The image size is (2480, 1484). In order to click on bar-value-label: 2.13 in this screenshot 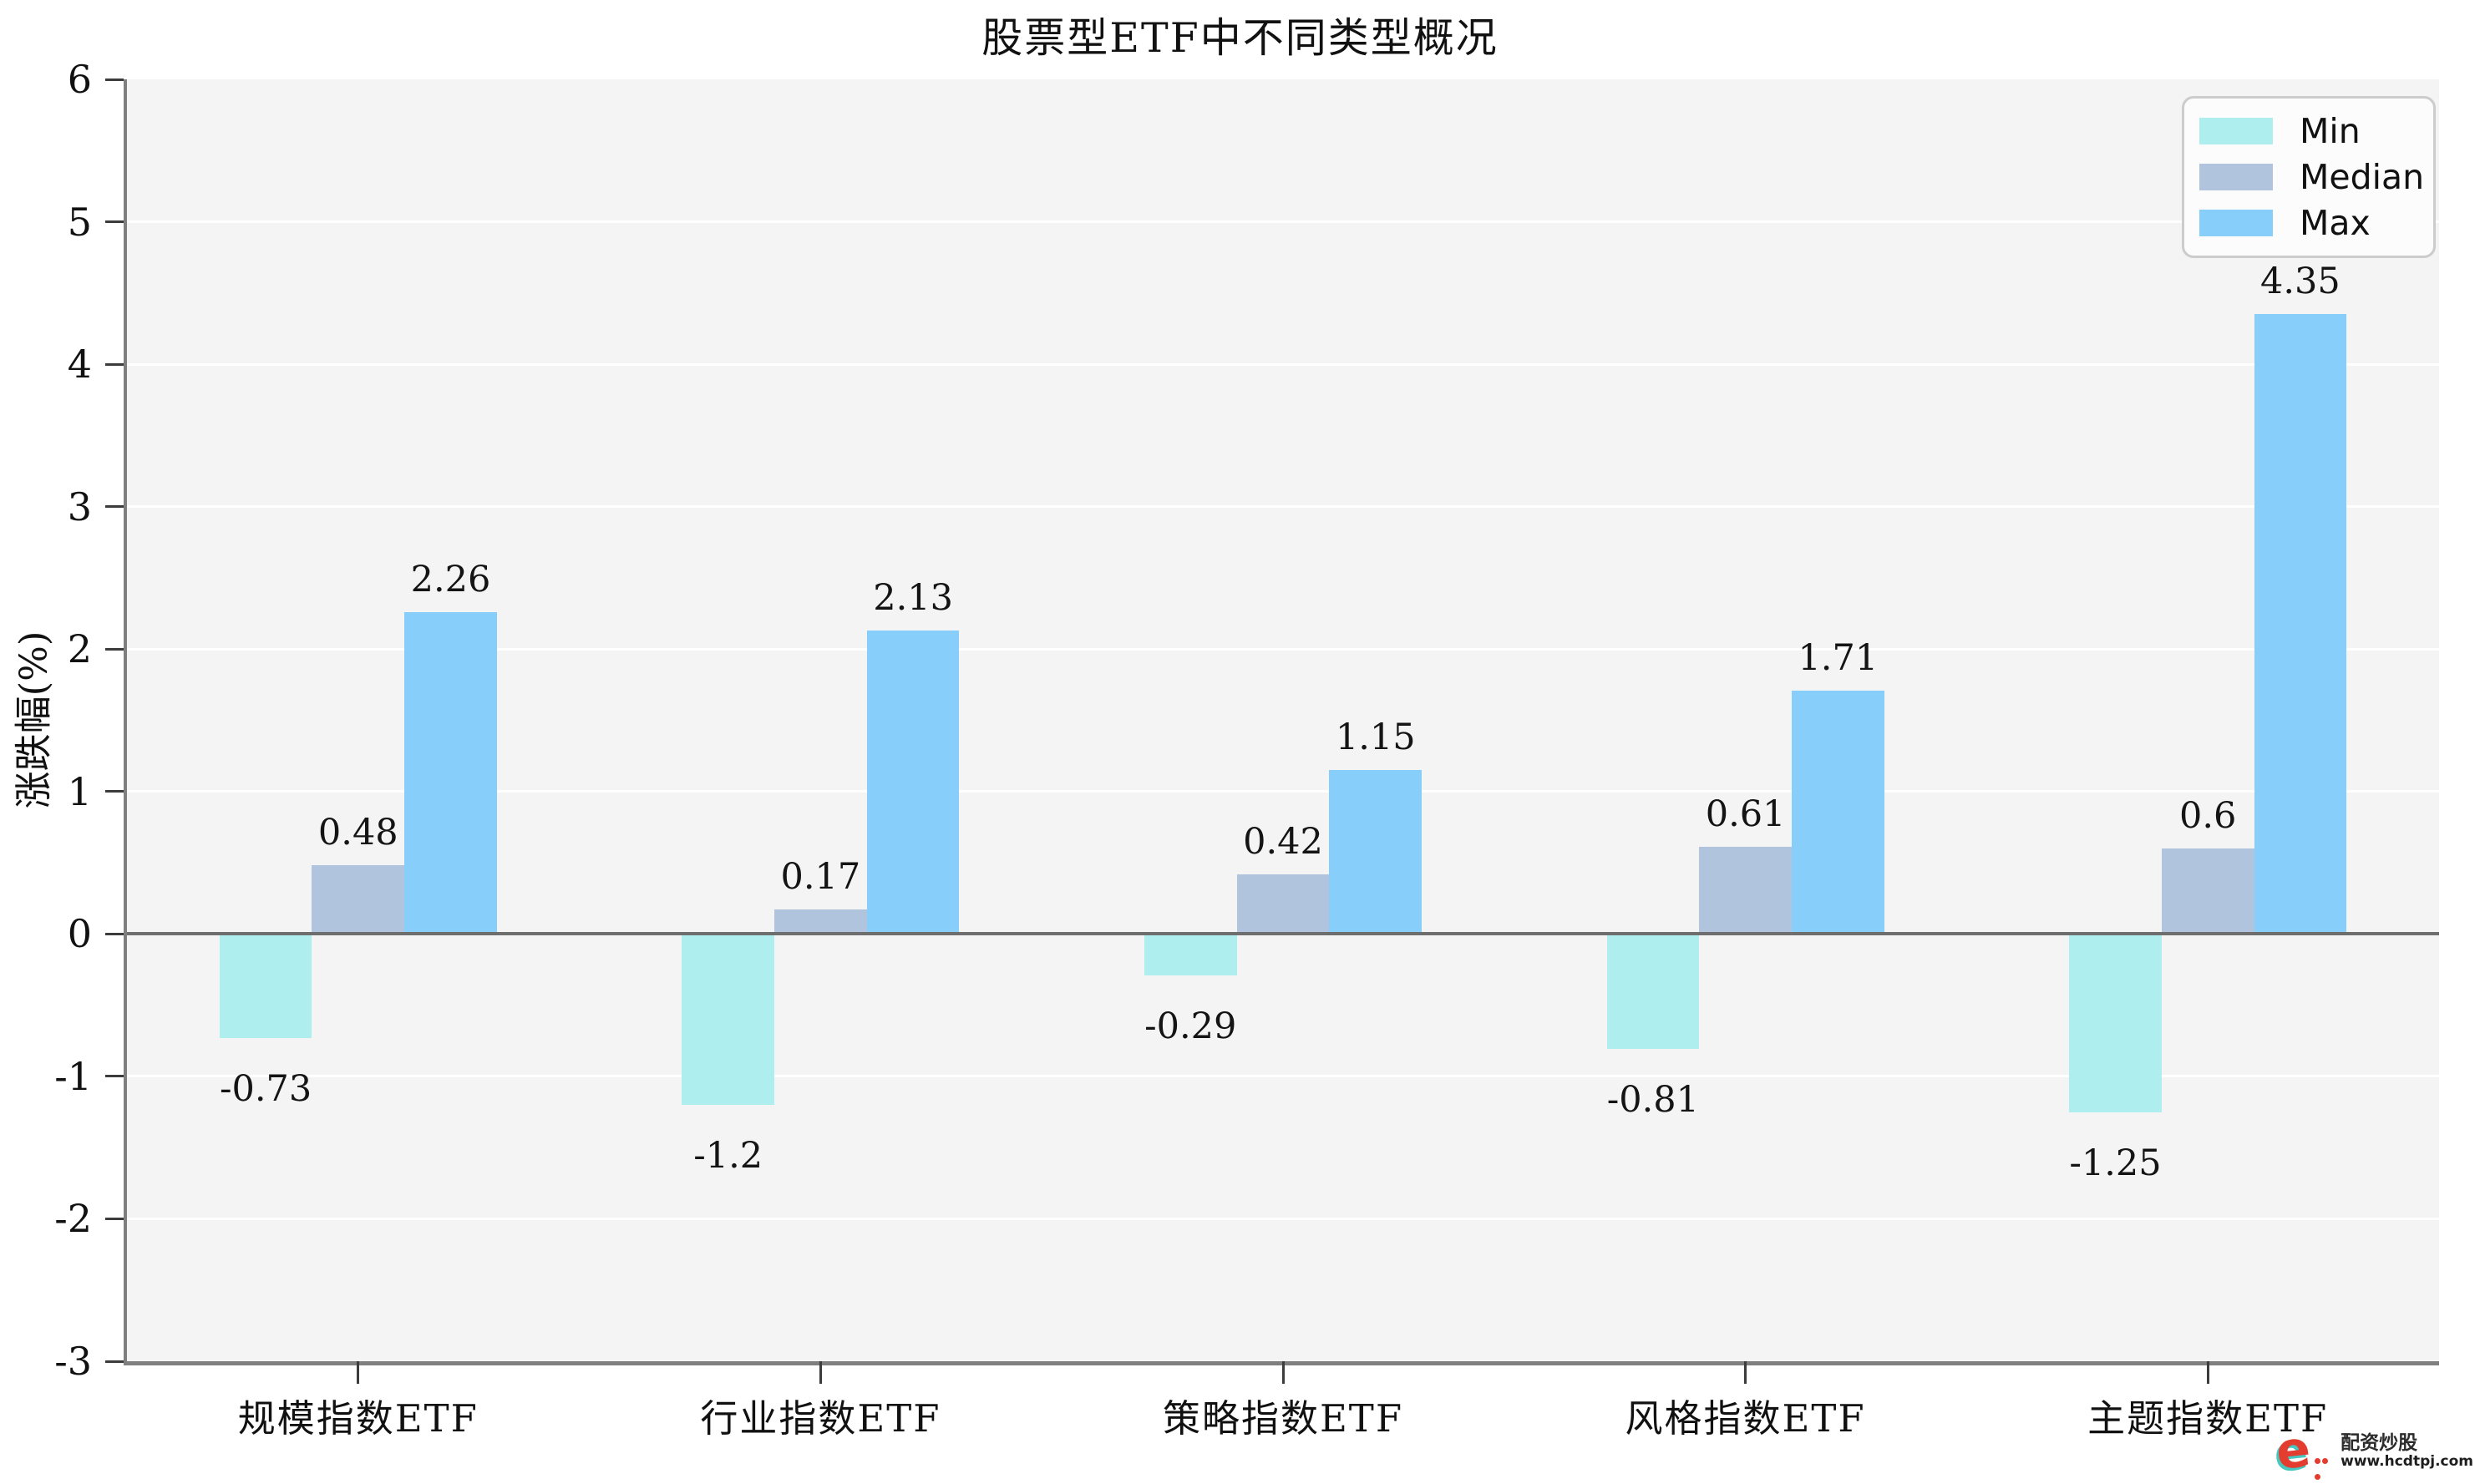, I will do `click(913, 598)`.